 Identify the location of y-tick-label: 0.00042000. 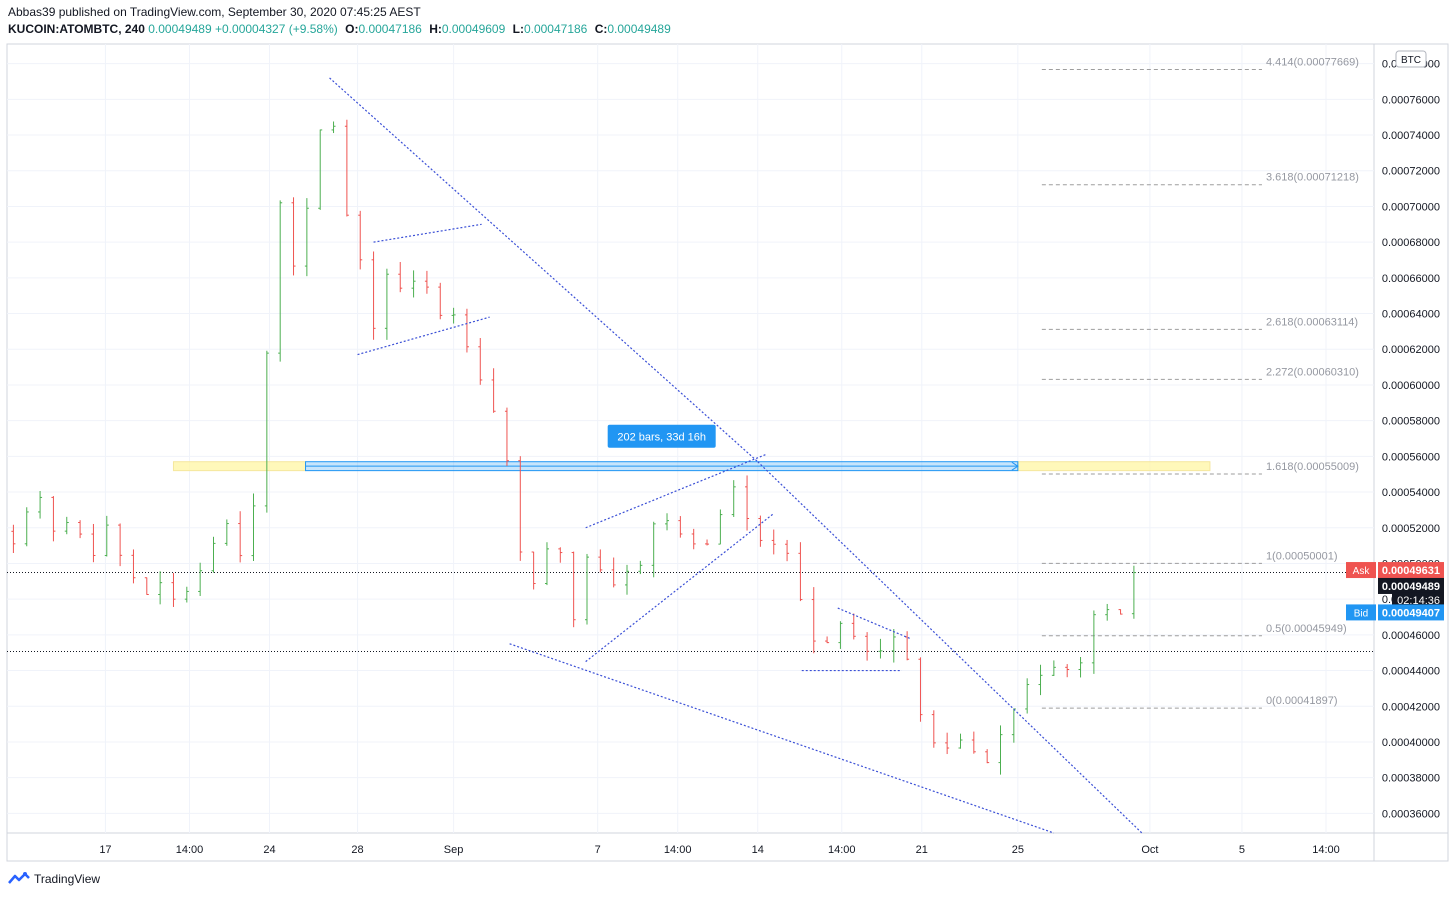
(1411, 707).